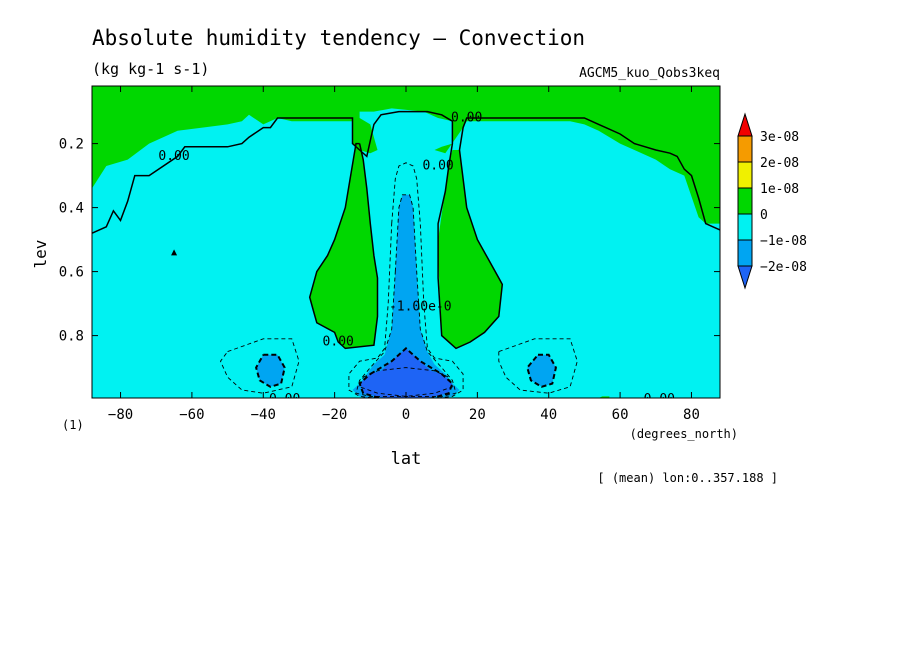  Describe the element at coordinates (783, 267) in the screenshot. I see `colorbar-label: −2e-08` at that location.